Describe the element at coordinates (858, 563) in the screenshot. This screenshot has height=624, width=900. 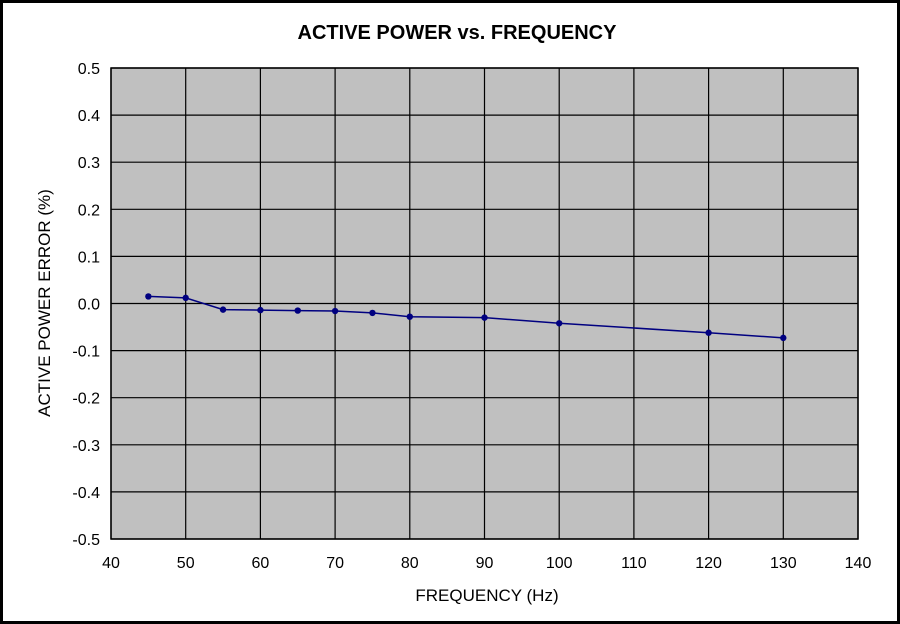
I see `x-tick-label: 140` at that location.